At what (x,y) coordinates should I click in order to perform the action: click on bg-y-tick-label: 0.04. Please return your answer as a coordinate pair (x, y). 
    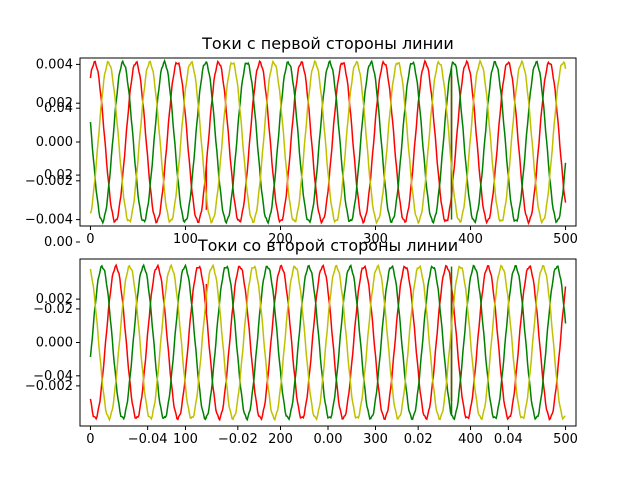
    Looking at the image, I should click on (58, 108).